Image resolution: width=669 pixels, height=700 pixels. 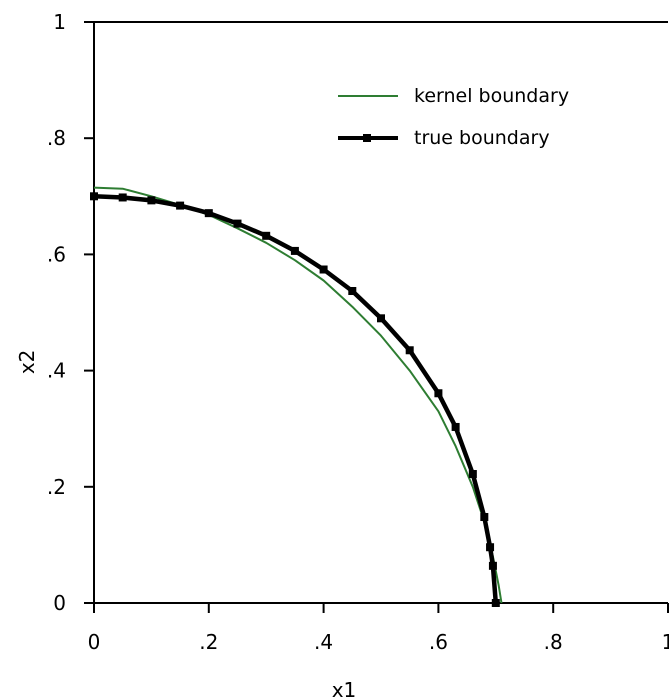 What do you see at coordinates (553, 642) in the screenshot?
I see `x-tick-label: .8` at bounding box center [553, 642].